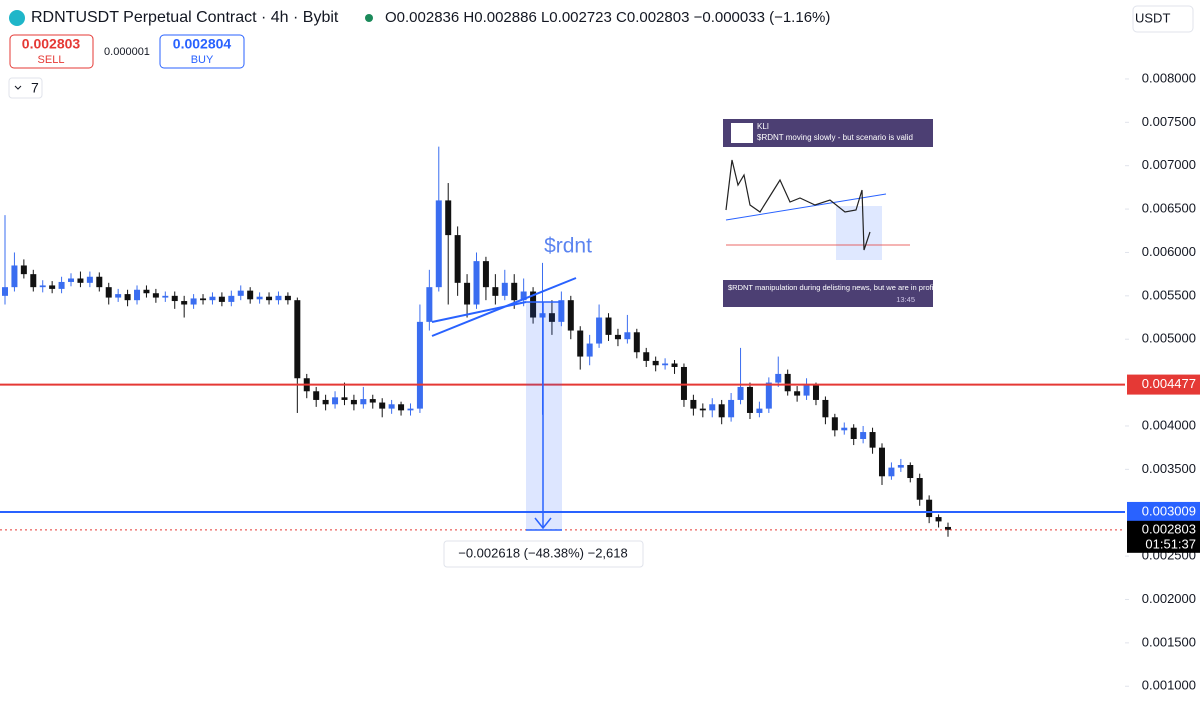 The width and height of the screenshot is (1200, 714). I want to click on indicators-toggle, so click(25, 88).